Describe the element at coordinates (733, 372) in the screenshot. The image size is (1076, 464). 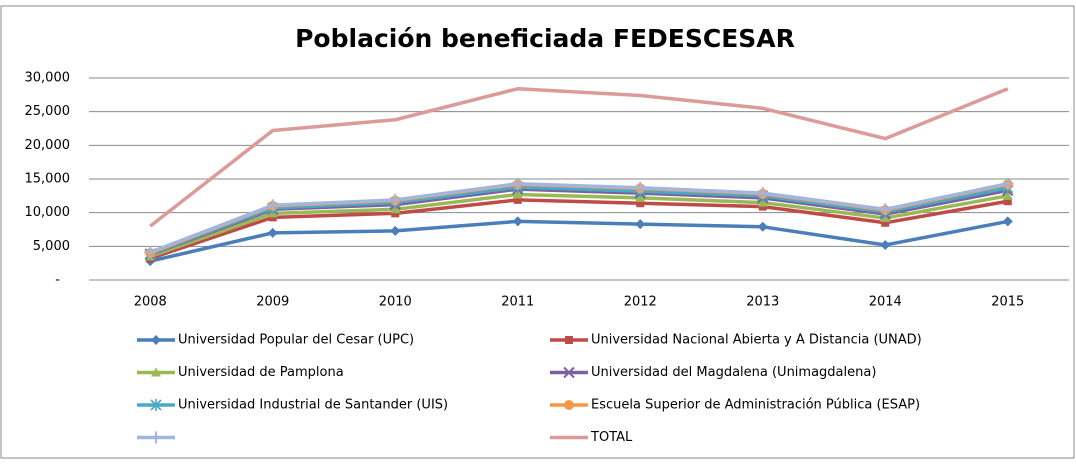
I see `legend-label: Universidad del Magdalena (Unimagdalena)` at that location.